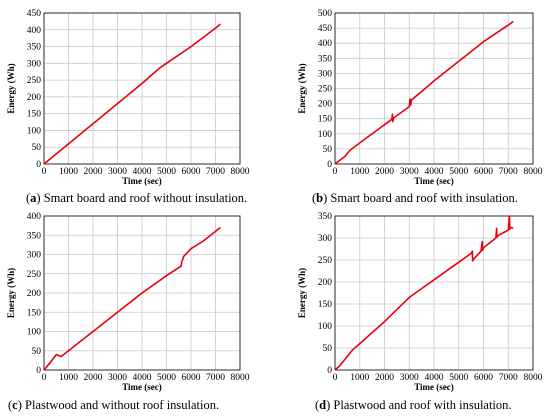 The image size is (550, 416). What do you see at coordinates (325, 14) in the screenshot?
I see `y-tick-label: 500` at bounding box center [325, 14].